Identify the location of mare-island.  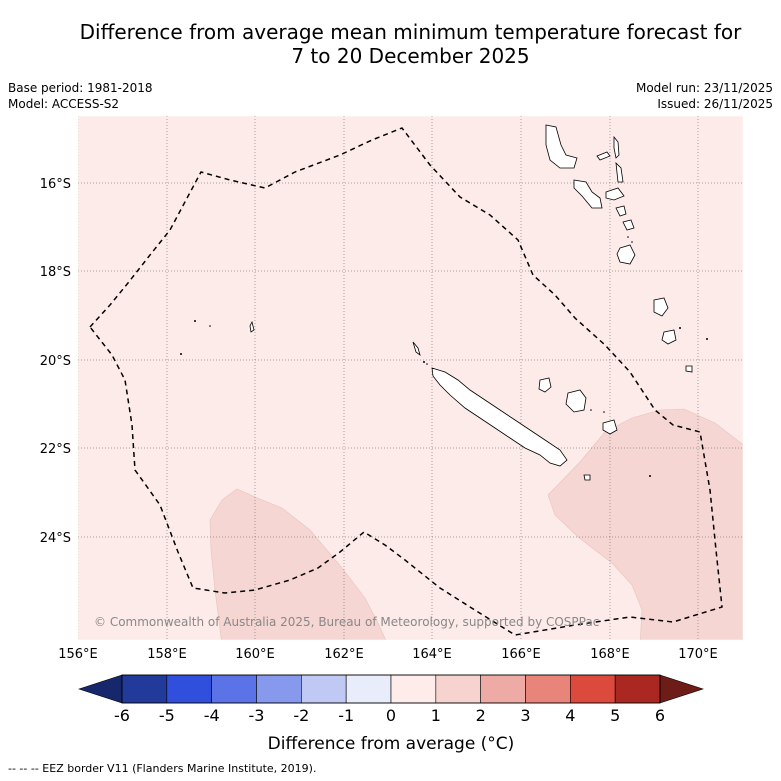
(610, 427).